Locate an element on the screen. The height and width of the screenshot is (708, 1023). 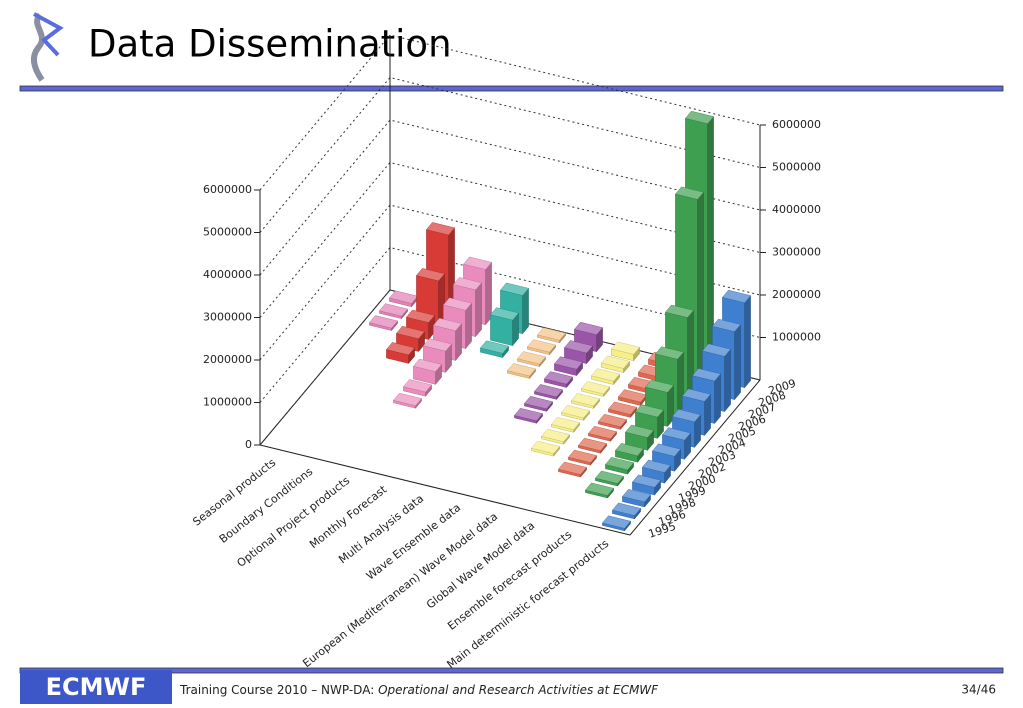
footer-logo-box is located at coordinates (96, 687).